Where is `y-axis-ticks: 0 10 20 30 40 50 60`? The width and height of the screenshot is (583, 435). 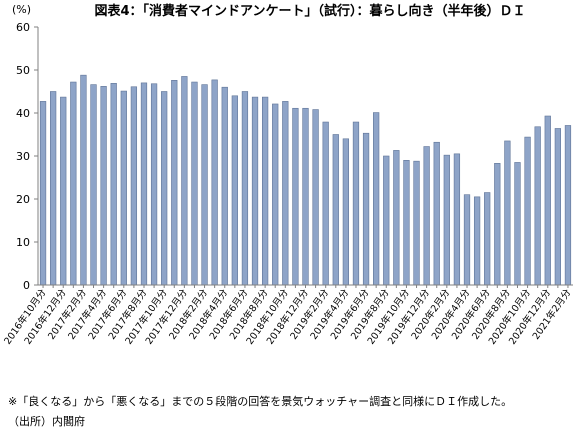 y-axis-ticks: 0 10 20 30 40 50 60 is located at coordinates (27, 156).